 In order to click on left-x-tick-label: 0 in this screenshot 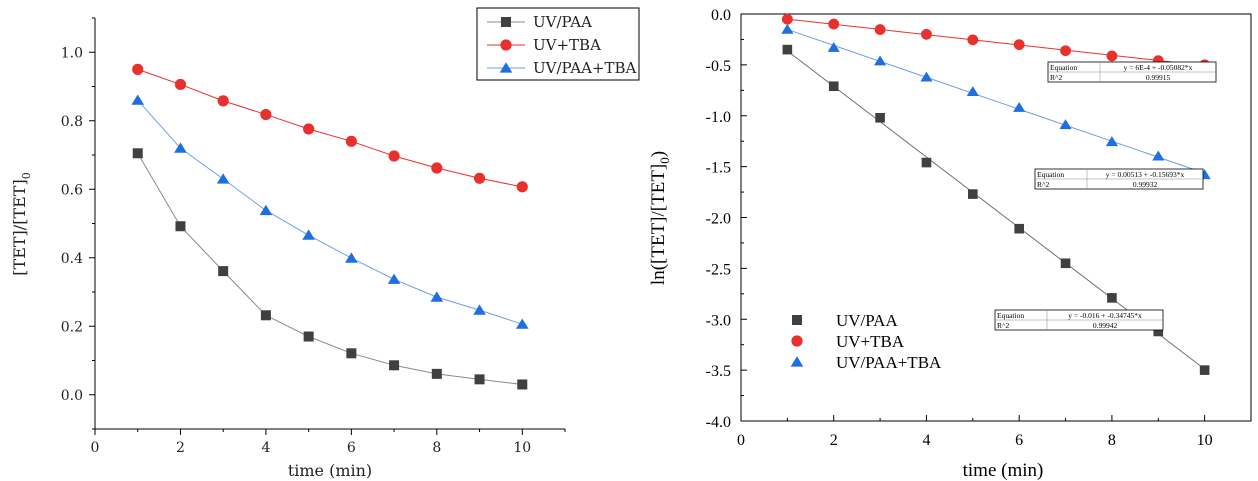, I will do `click(95, 448)`.